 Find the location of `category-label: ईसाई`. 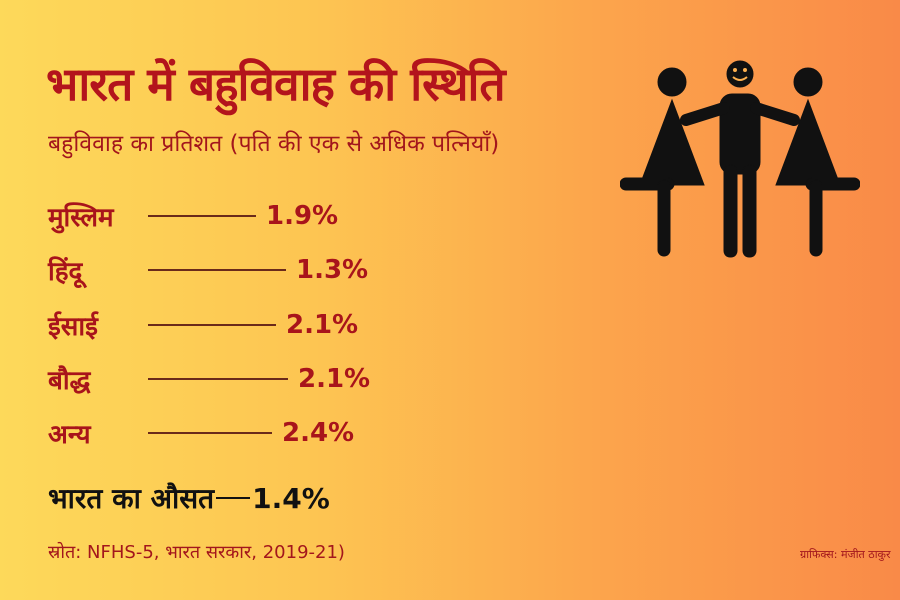

category-label: ईसाई is located at coordinates (73, 327).